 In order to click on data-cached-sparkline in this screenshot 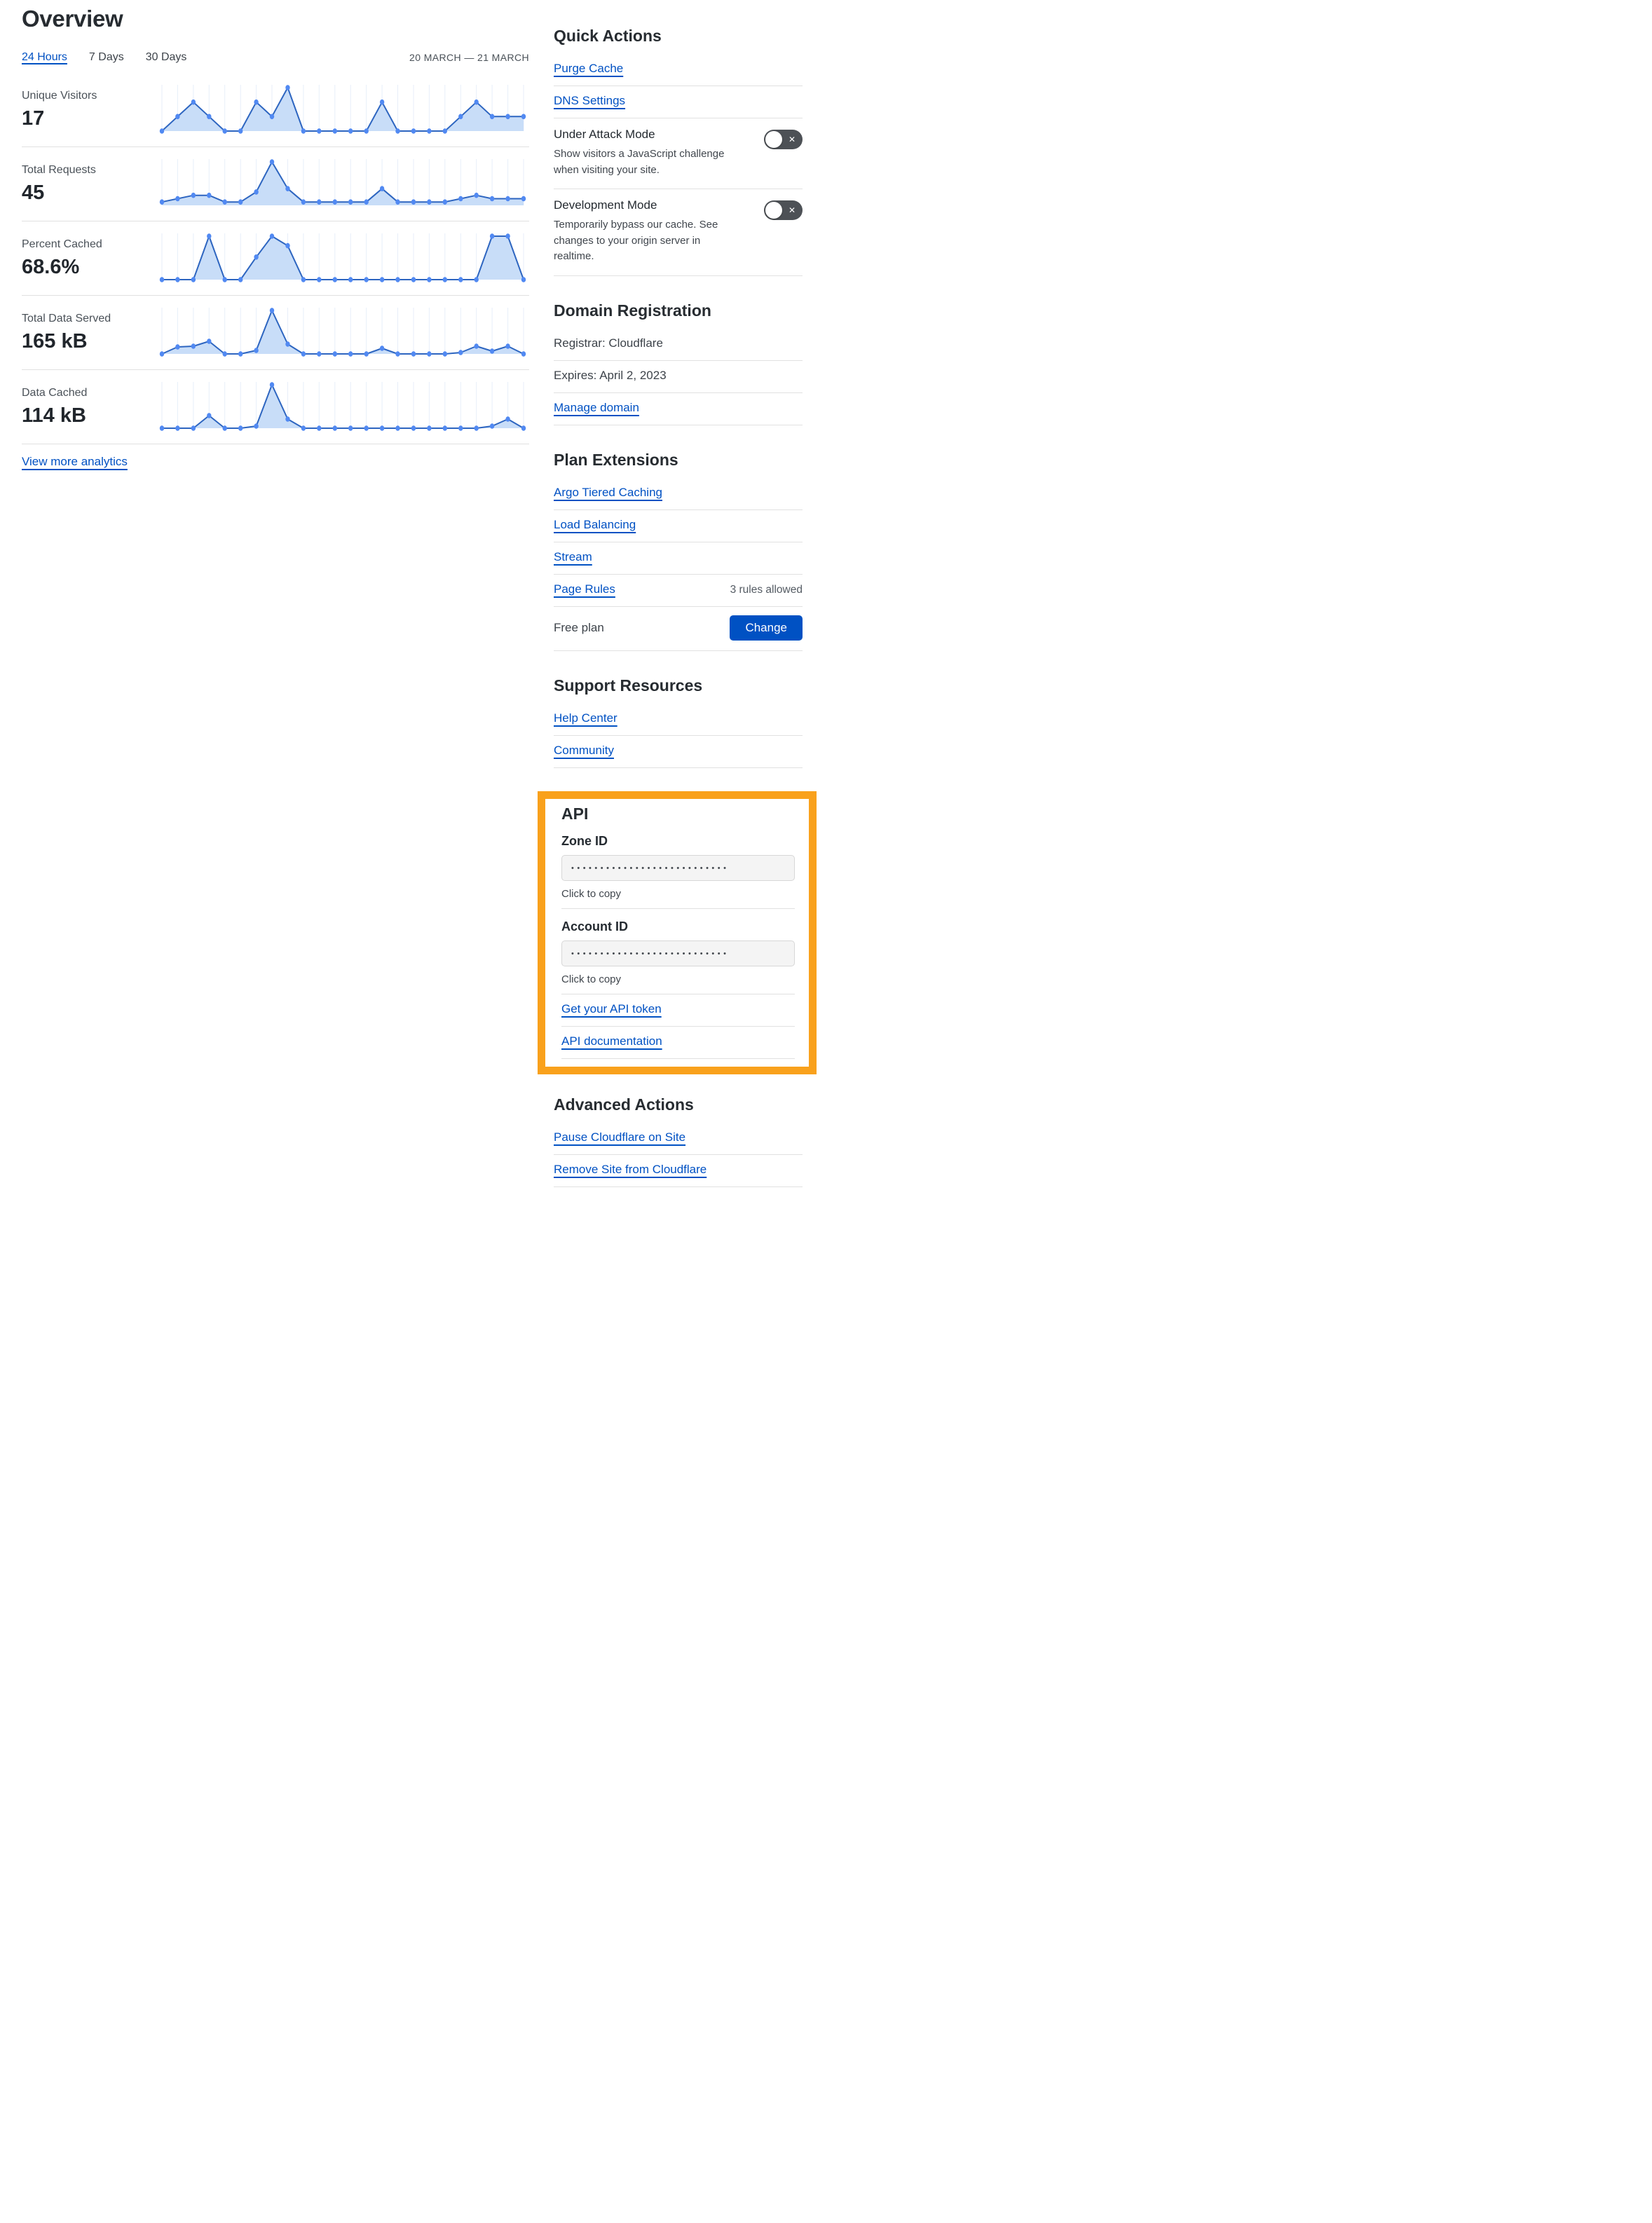, I will do `click(344, 407)`.